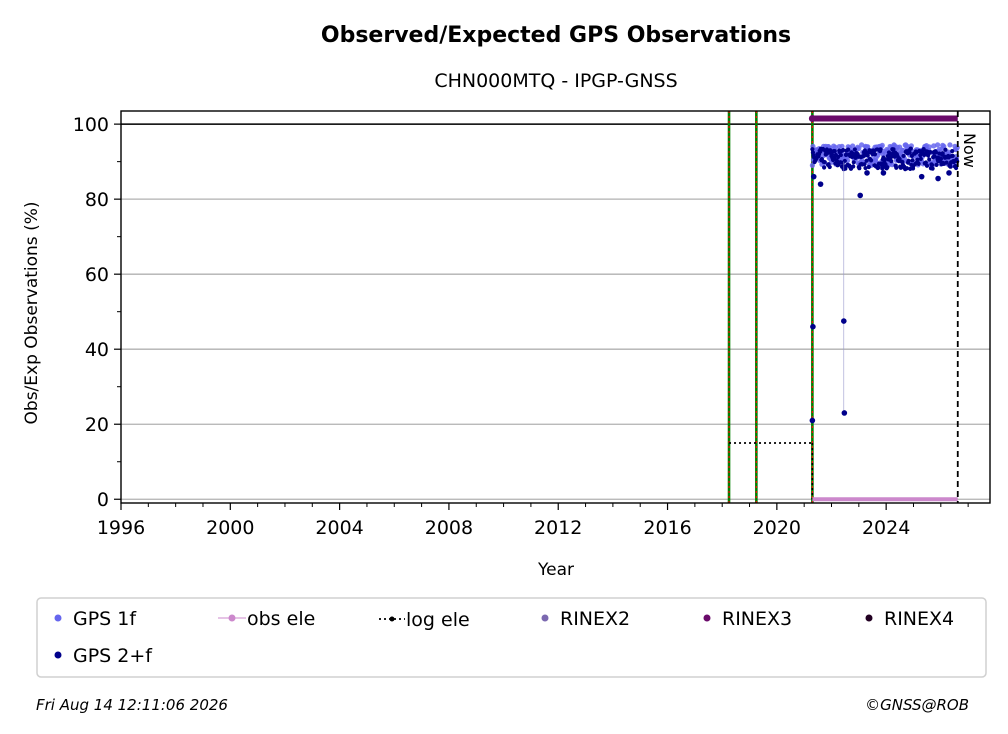 This screenshot has width=1008, height=734. Describe the element at coordinates (121, 528) in the screenshot. I see `x-tick-label: 1996` at that location.